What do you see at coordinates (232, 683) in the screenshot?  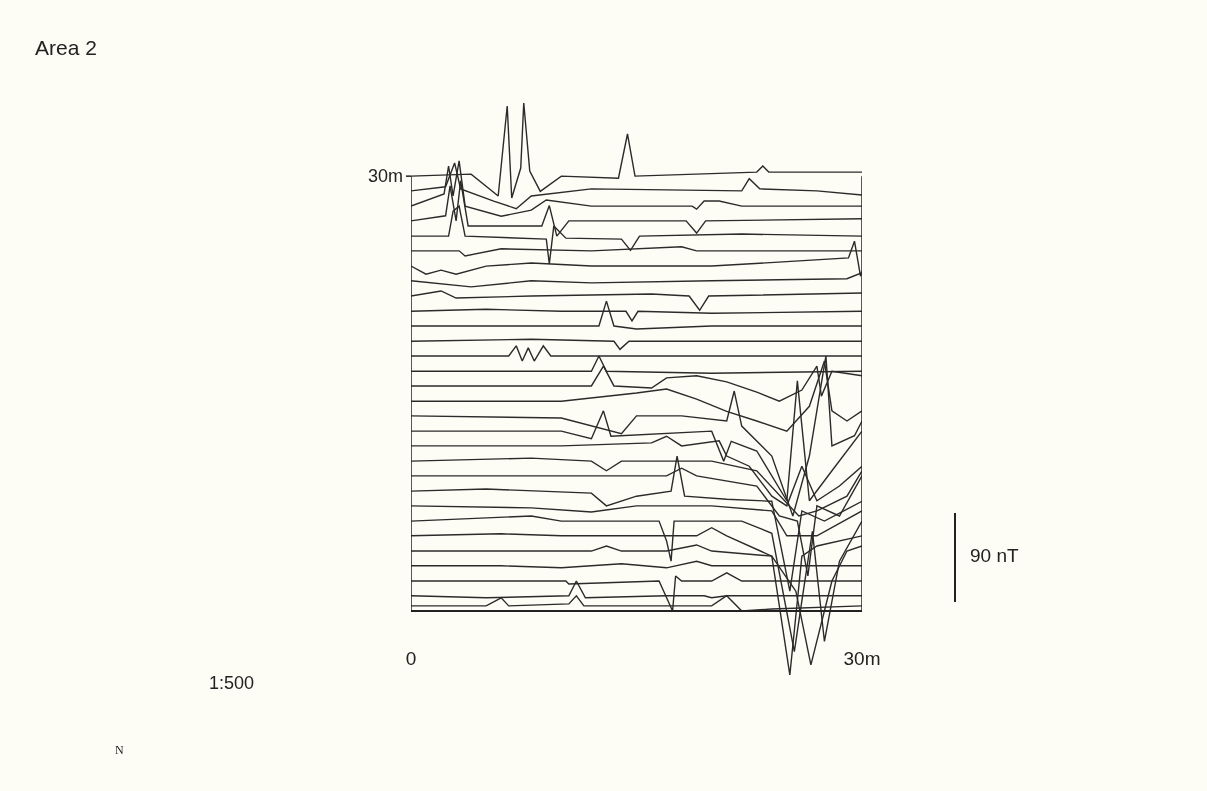 I see `text: 1:500` at bounding box center [232, 683].